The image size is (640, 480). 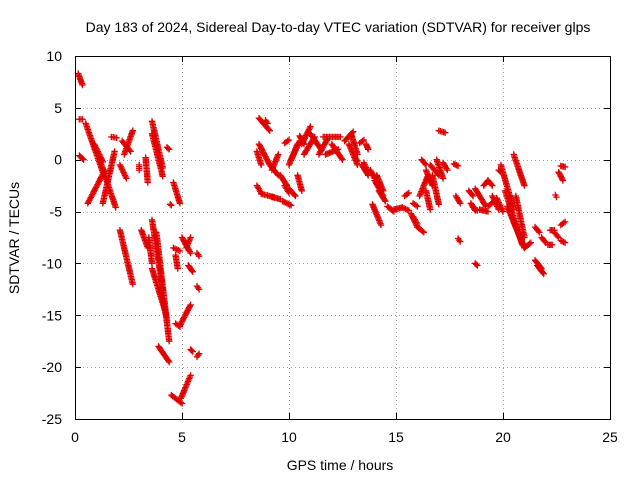 I want to click on y-tick-label: 10, so click(x=54, y=56).